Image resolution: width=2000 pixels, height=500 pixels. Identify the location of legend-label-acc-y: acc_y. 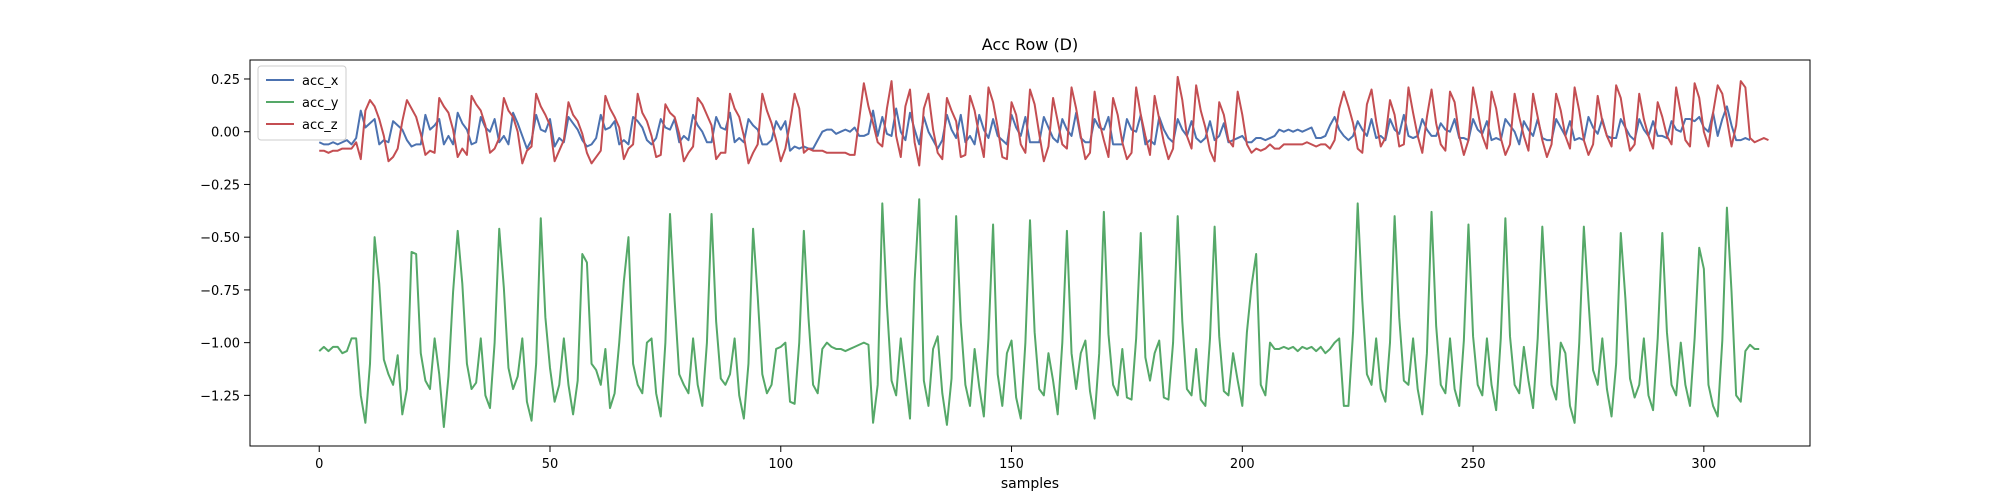
(320, 103).